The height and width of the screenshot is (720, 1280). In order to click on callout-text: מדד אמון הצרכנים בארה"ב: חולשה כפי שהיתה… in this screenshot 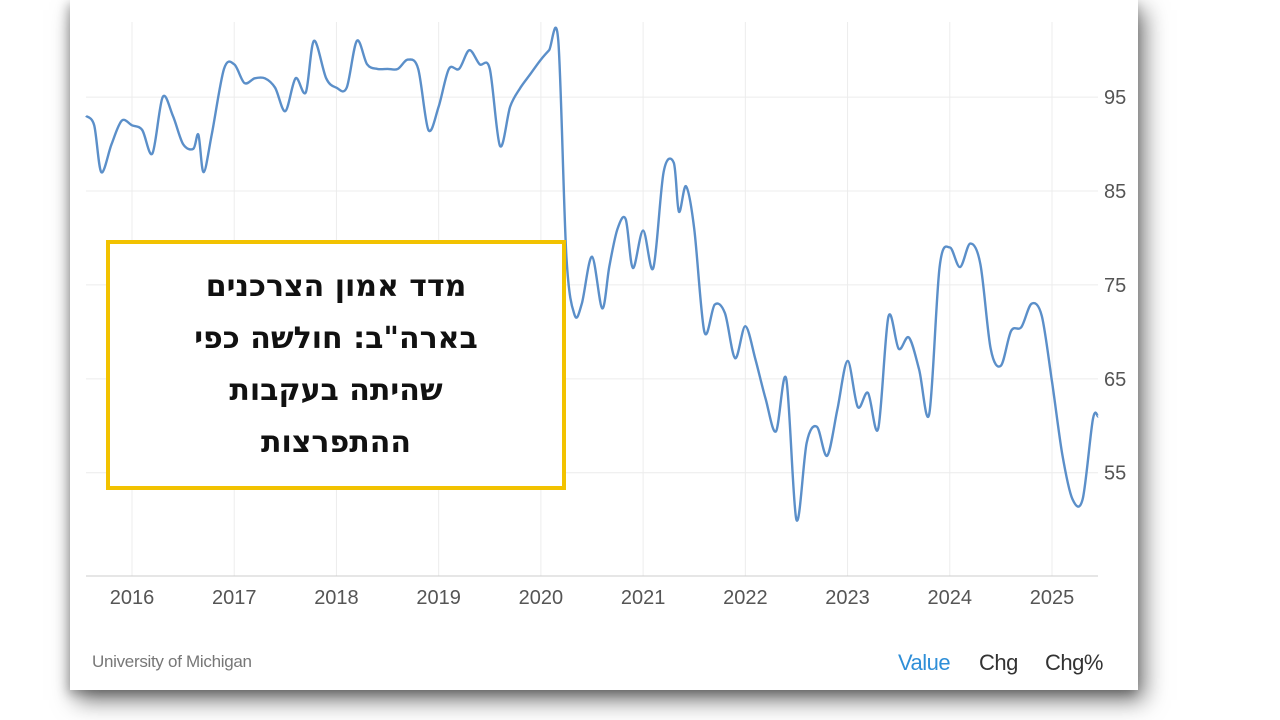, I will do `click(336, 364)`.